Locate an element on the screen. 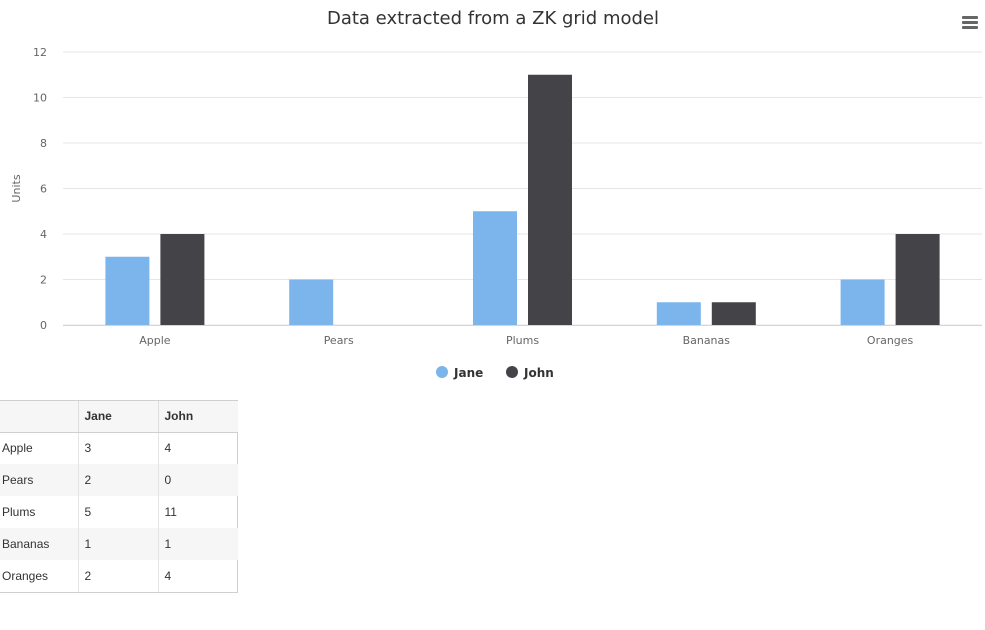 The width and height of the screenshot is (985, 630). grid-cell-john: 0 is located at coordinates (198, 480).